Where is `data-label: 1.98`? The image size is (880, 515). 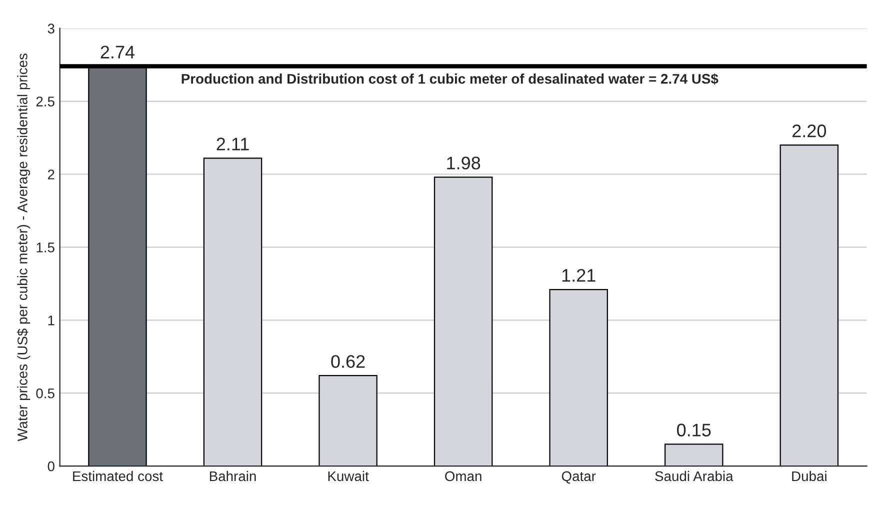
data-label: 1.98 is located at coordinates (463, 163).